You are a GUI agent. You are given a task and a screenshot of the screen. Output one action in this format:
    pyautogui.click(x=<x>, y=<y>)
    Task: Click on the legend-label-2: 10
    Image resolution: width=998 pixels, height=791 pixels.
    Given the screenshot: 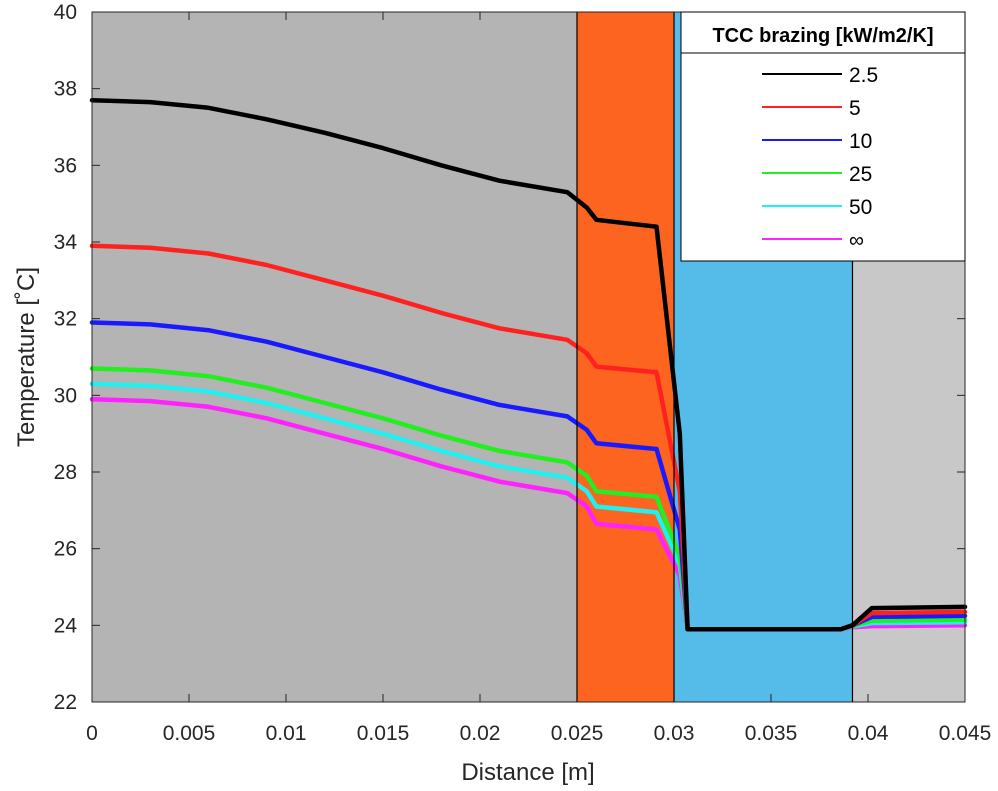 What is the action you would take?
    pyautogui.click(x=860, y=141)
    